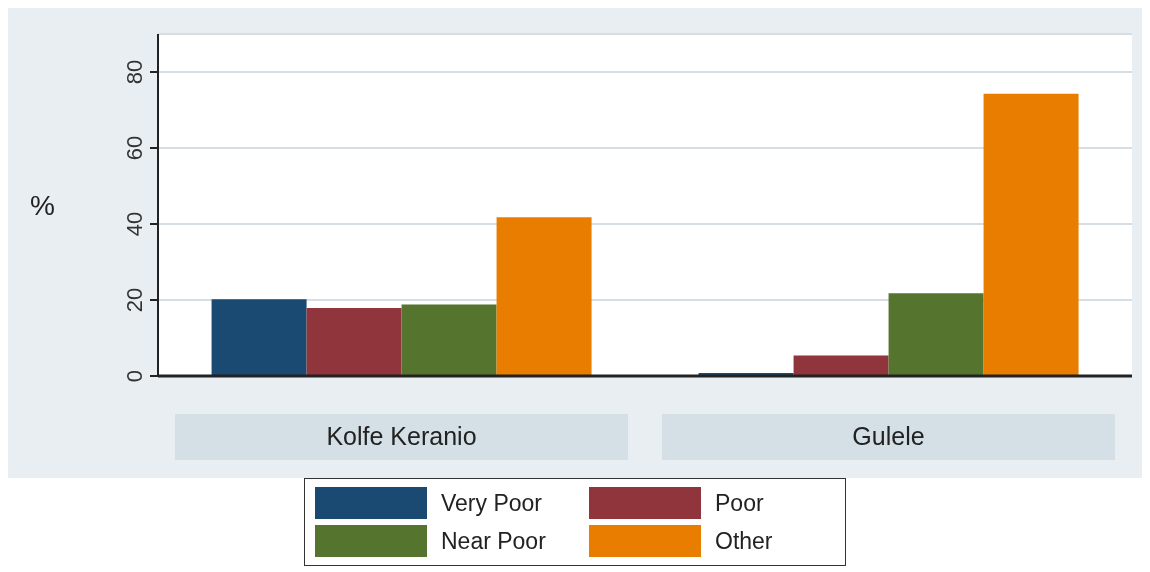  I want to click on x-tick-label: Kolfe Keranio, so click(401, 436).